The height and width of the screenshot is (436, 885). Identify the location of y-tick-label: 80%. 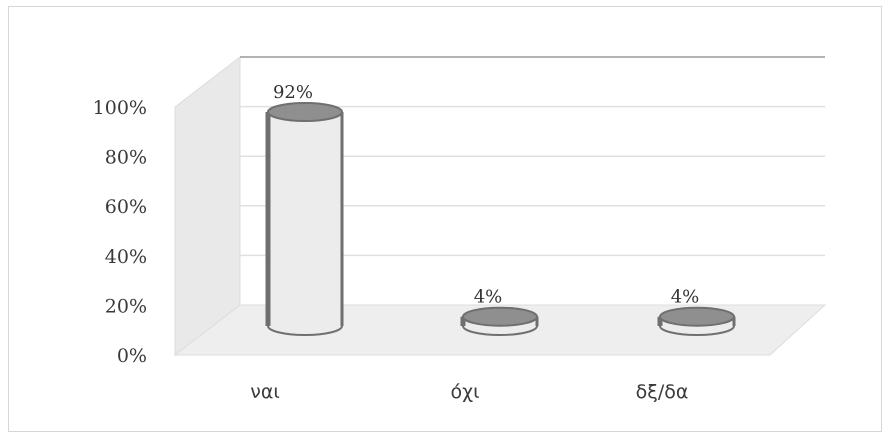
(126, 158).